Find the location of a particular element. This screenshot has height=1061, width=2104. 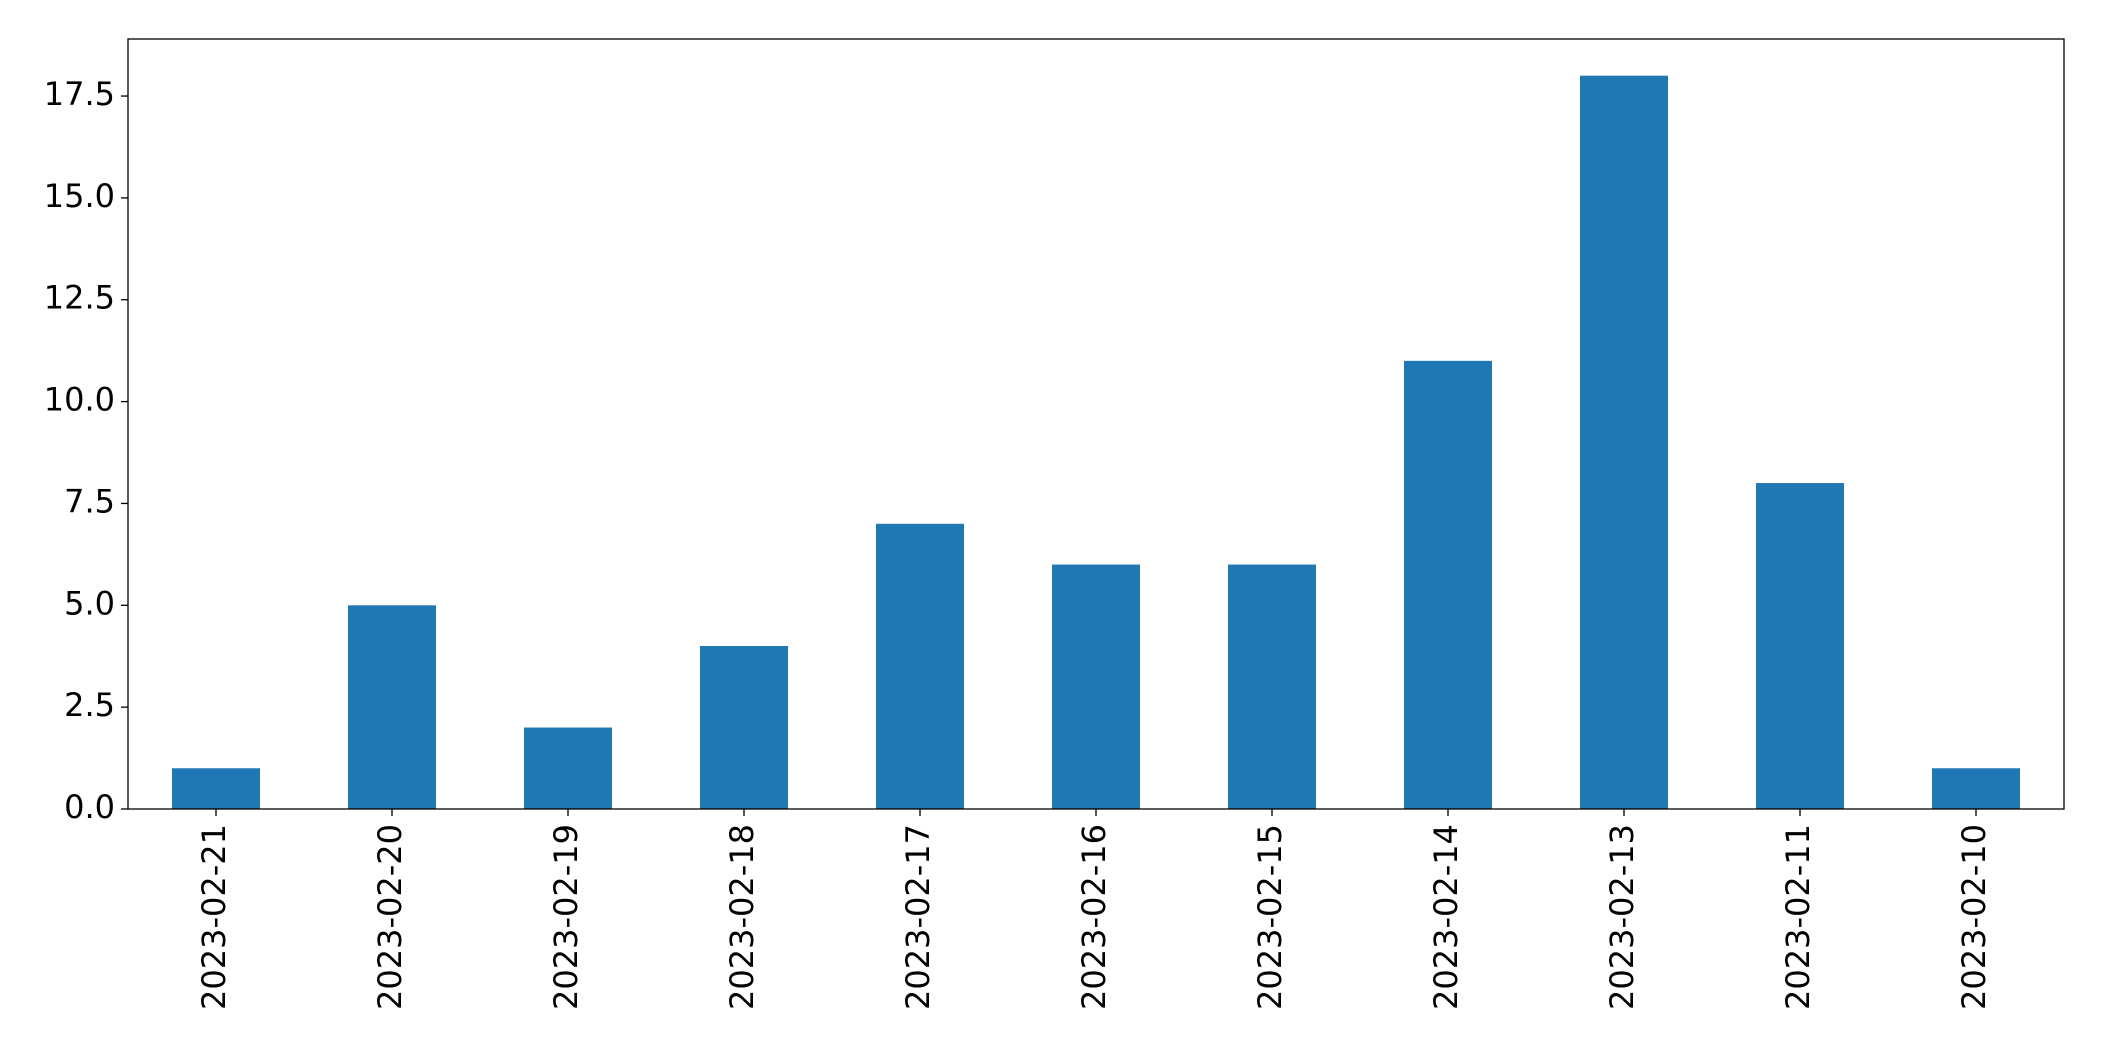

x-tick-label: 2023-02-17 is located at coordinates (918, 917).